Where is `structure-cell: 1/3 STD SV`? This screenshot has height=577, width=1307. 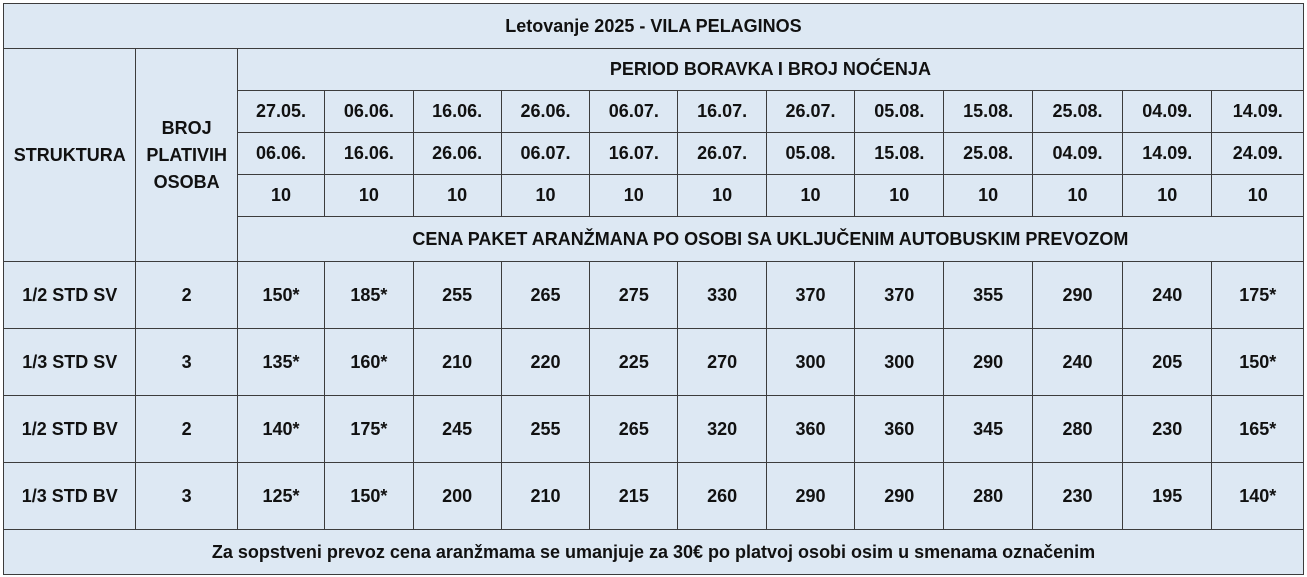
structure-cell: 1/3 STD SV is located at coordinates (69, 362).